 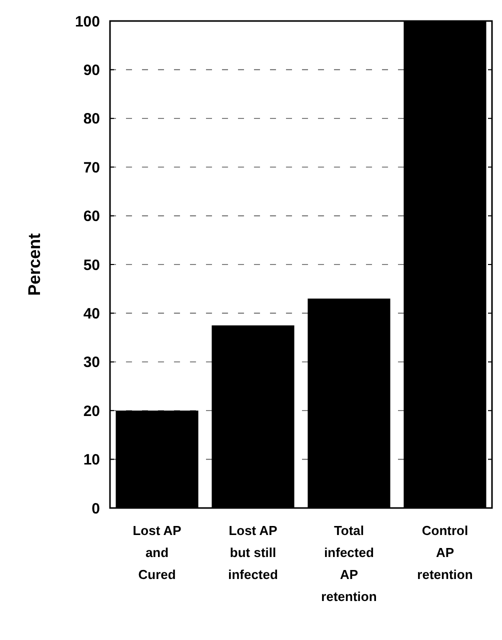 I want to click on y-tick-label: 80, so click(x=91, y=119).